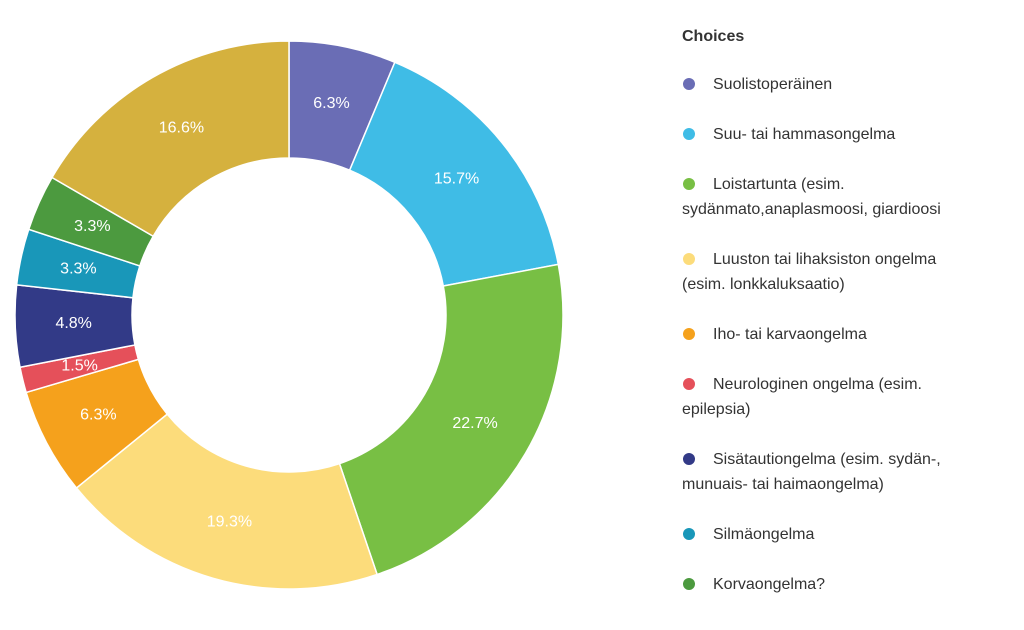 The width and height of the screenshot is (1024, 630). I want to click on data-label: 16.6%, so click(181, 127).